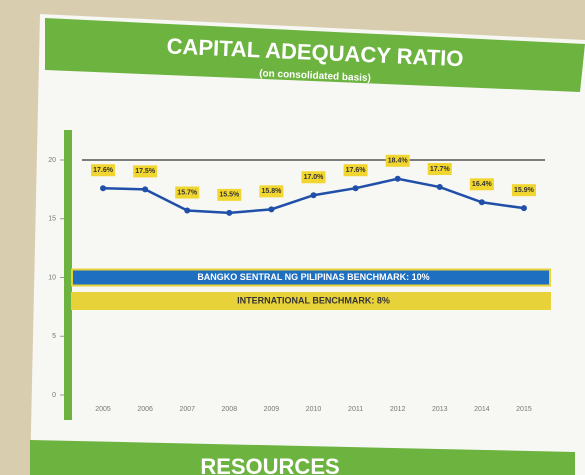  Describe the element at coordinates (314, 409) in the screenshot. I see `x-tick-label: 2010` at that location.